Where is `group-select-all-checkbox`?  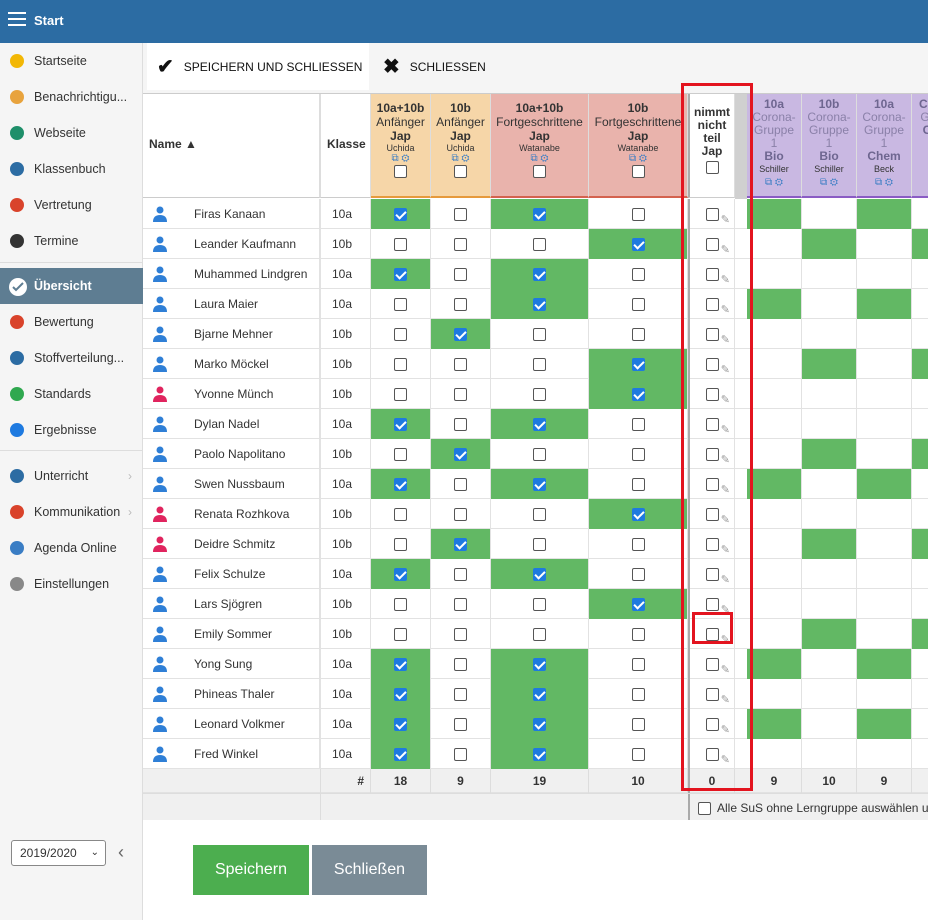 group-select-all-checkbox is located at coordinates (460, 172).